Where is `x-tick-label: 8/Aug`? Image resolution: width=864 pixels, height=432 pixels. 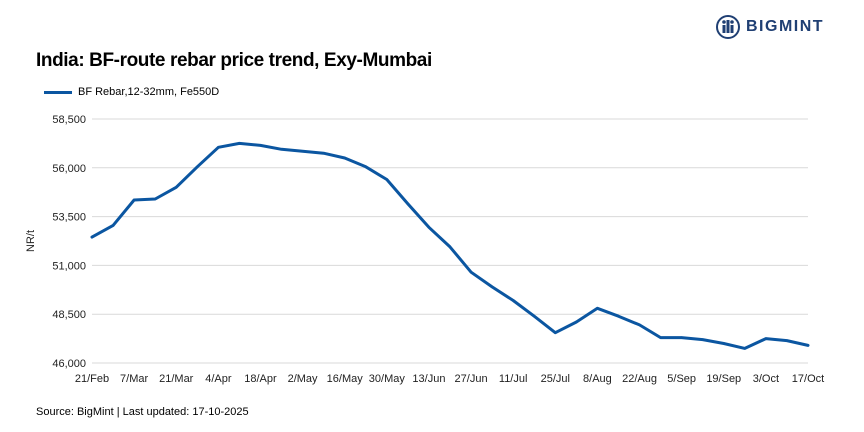 x-tick-label: 8/Aug is located at coordinates (597, 379).